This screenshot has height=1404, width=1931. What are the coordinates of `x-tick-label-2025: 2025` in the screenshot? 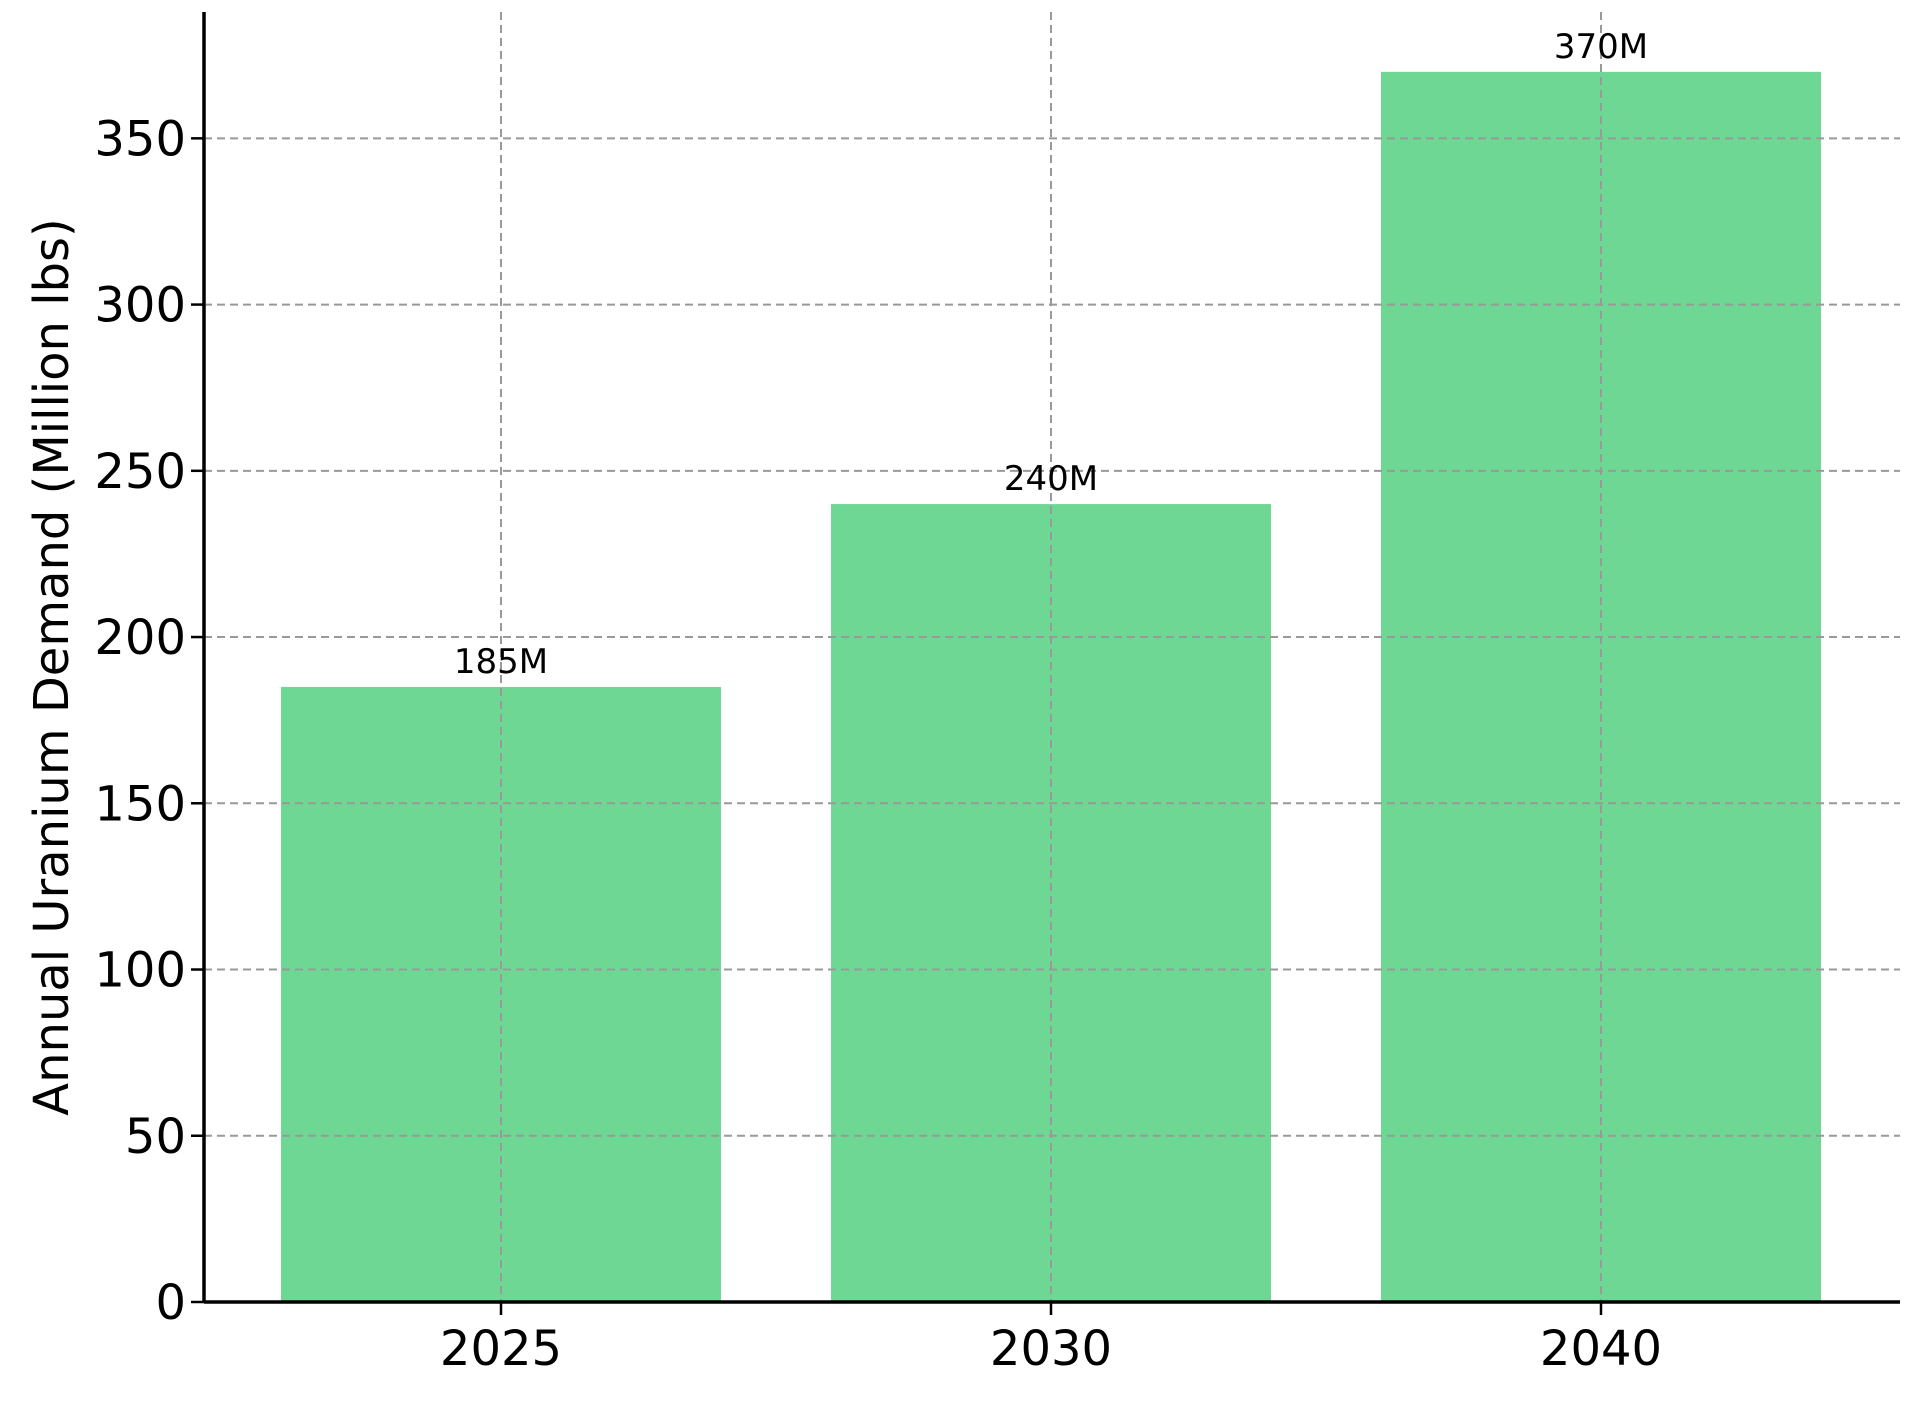 It's located at (501, 1349).